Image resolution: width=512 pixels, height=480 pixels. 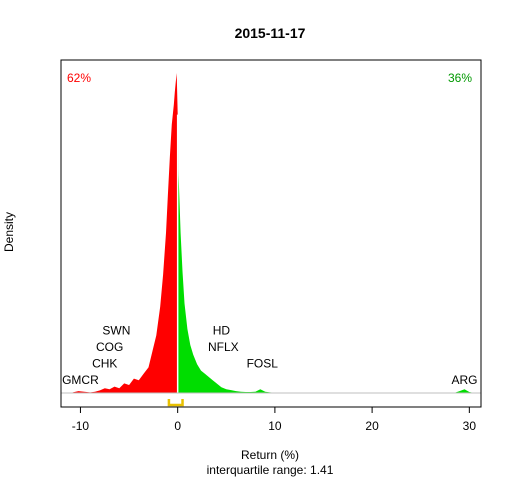 What do you see at coordinates (109, 347) in the screenshot?
I see `stock-label-cog: COG` at bounding box center [109, 347].